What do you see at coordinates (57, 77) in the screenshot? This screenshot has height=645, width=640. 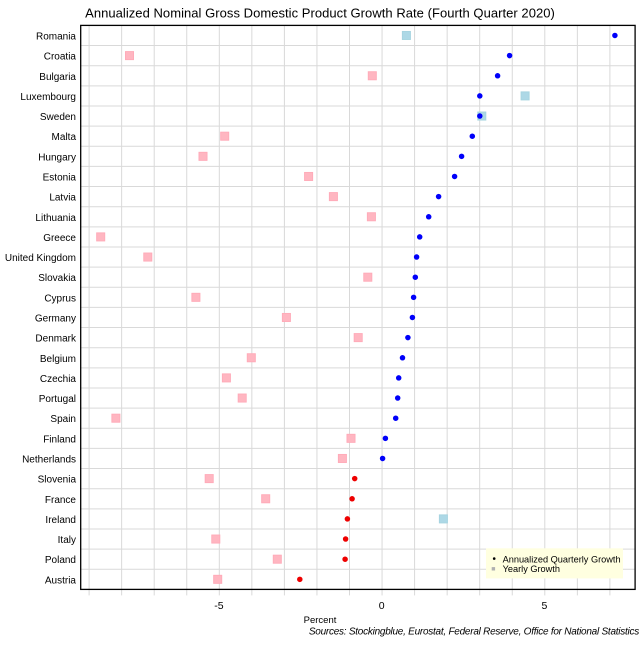 I see `svg-text: Bulgaria` at bounding box center [57, 77].